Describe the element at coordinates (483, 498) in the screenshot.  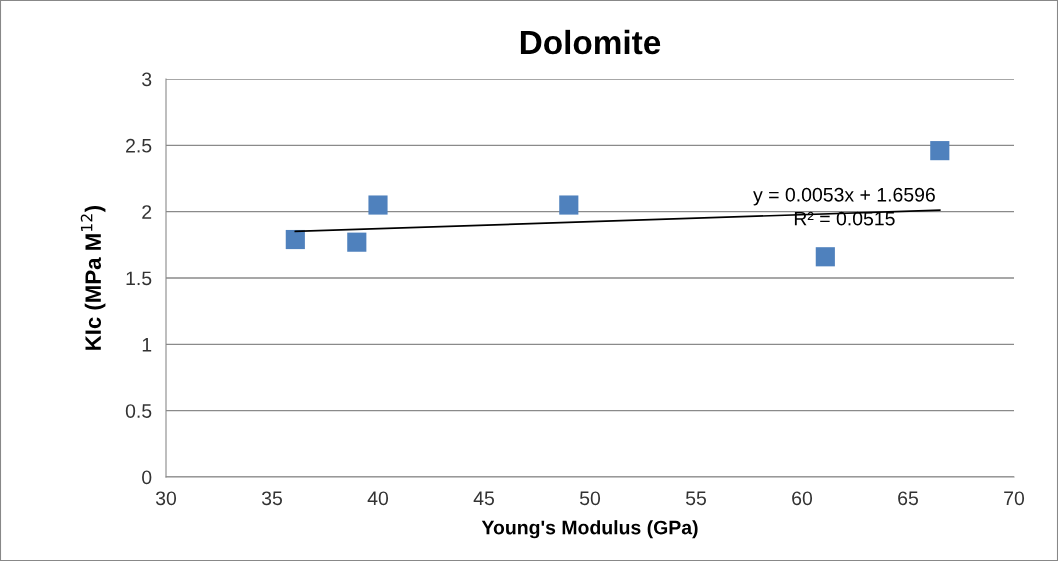
I see `x-tick-label: 45` at that location.